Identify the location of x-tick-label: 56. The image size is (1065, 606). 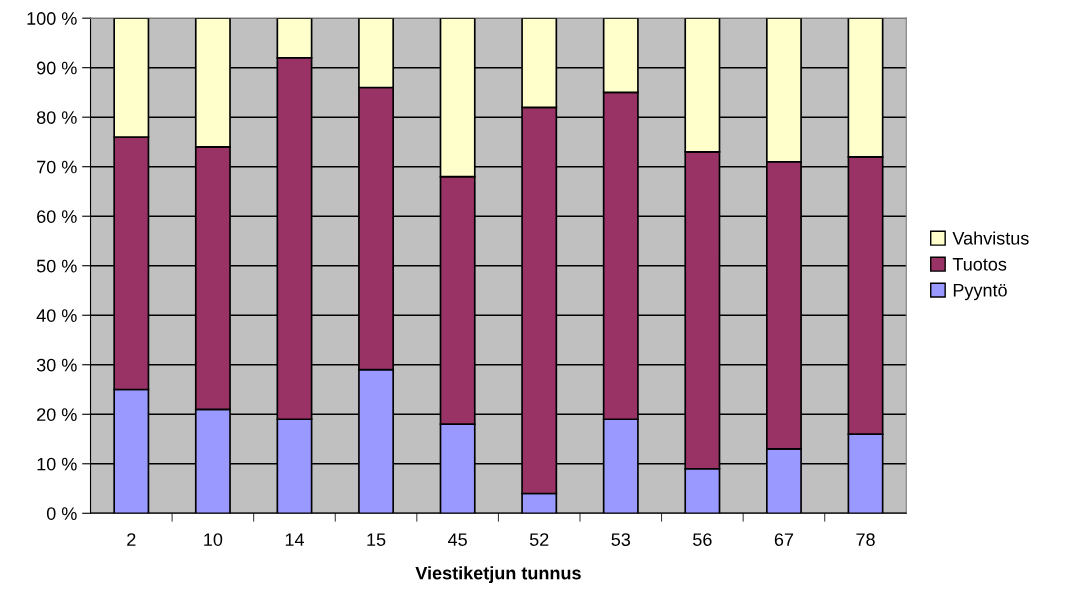
(702, 539).